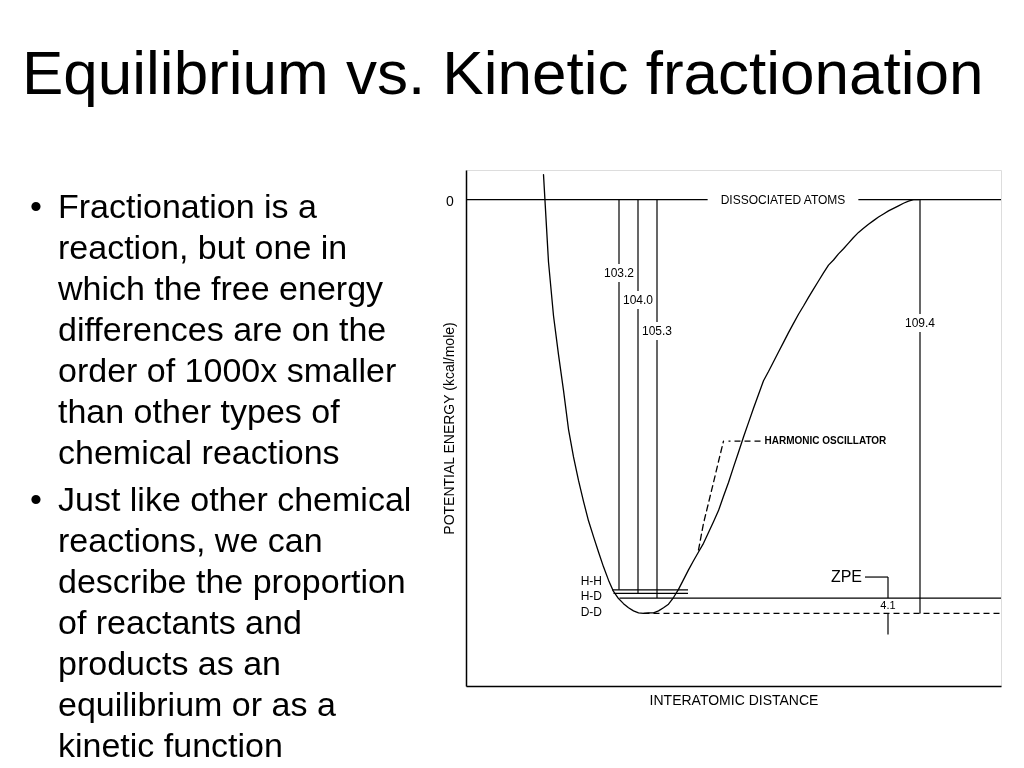 The height and width of the screenshot is (768, 1024). I want to click on text: • Just like other chemical reactions, we can describe the proportion of reactants and products as an equilibrium or as a kinetic function, so click(221, 622).